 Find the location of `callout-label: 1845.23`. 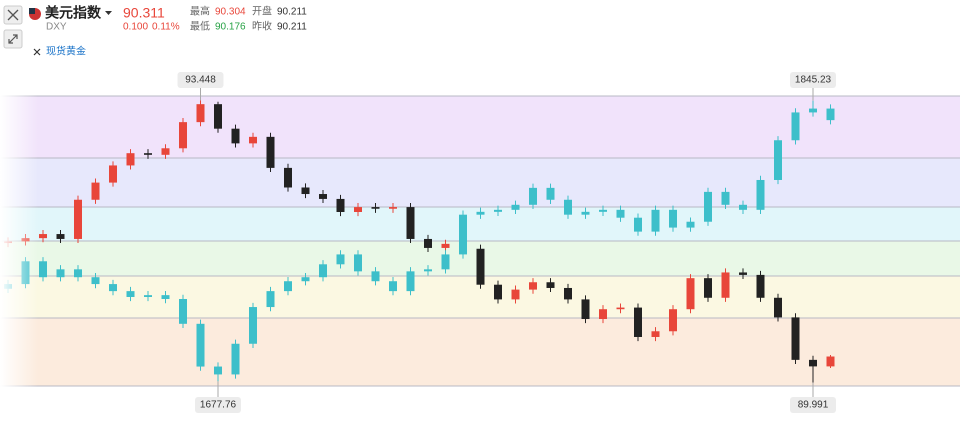

callout-label: 1845.23 is located at coordinates (813, 80).